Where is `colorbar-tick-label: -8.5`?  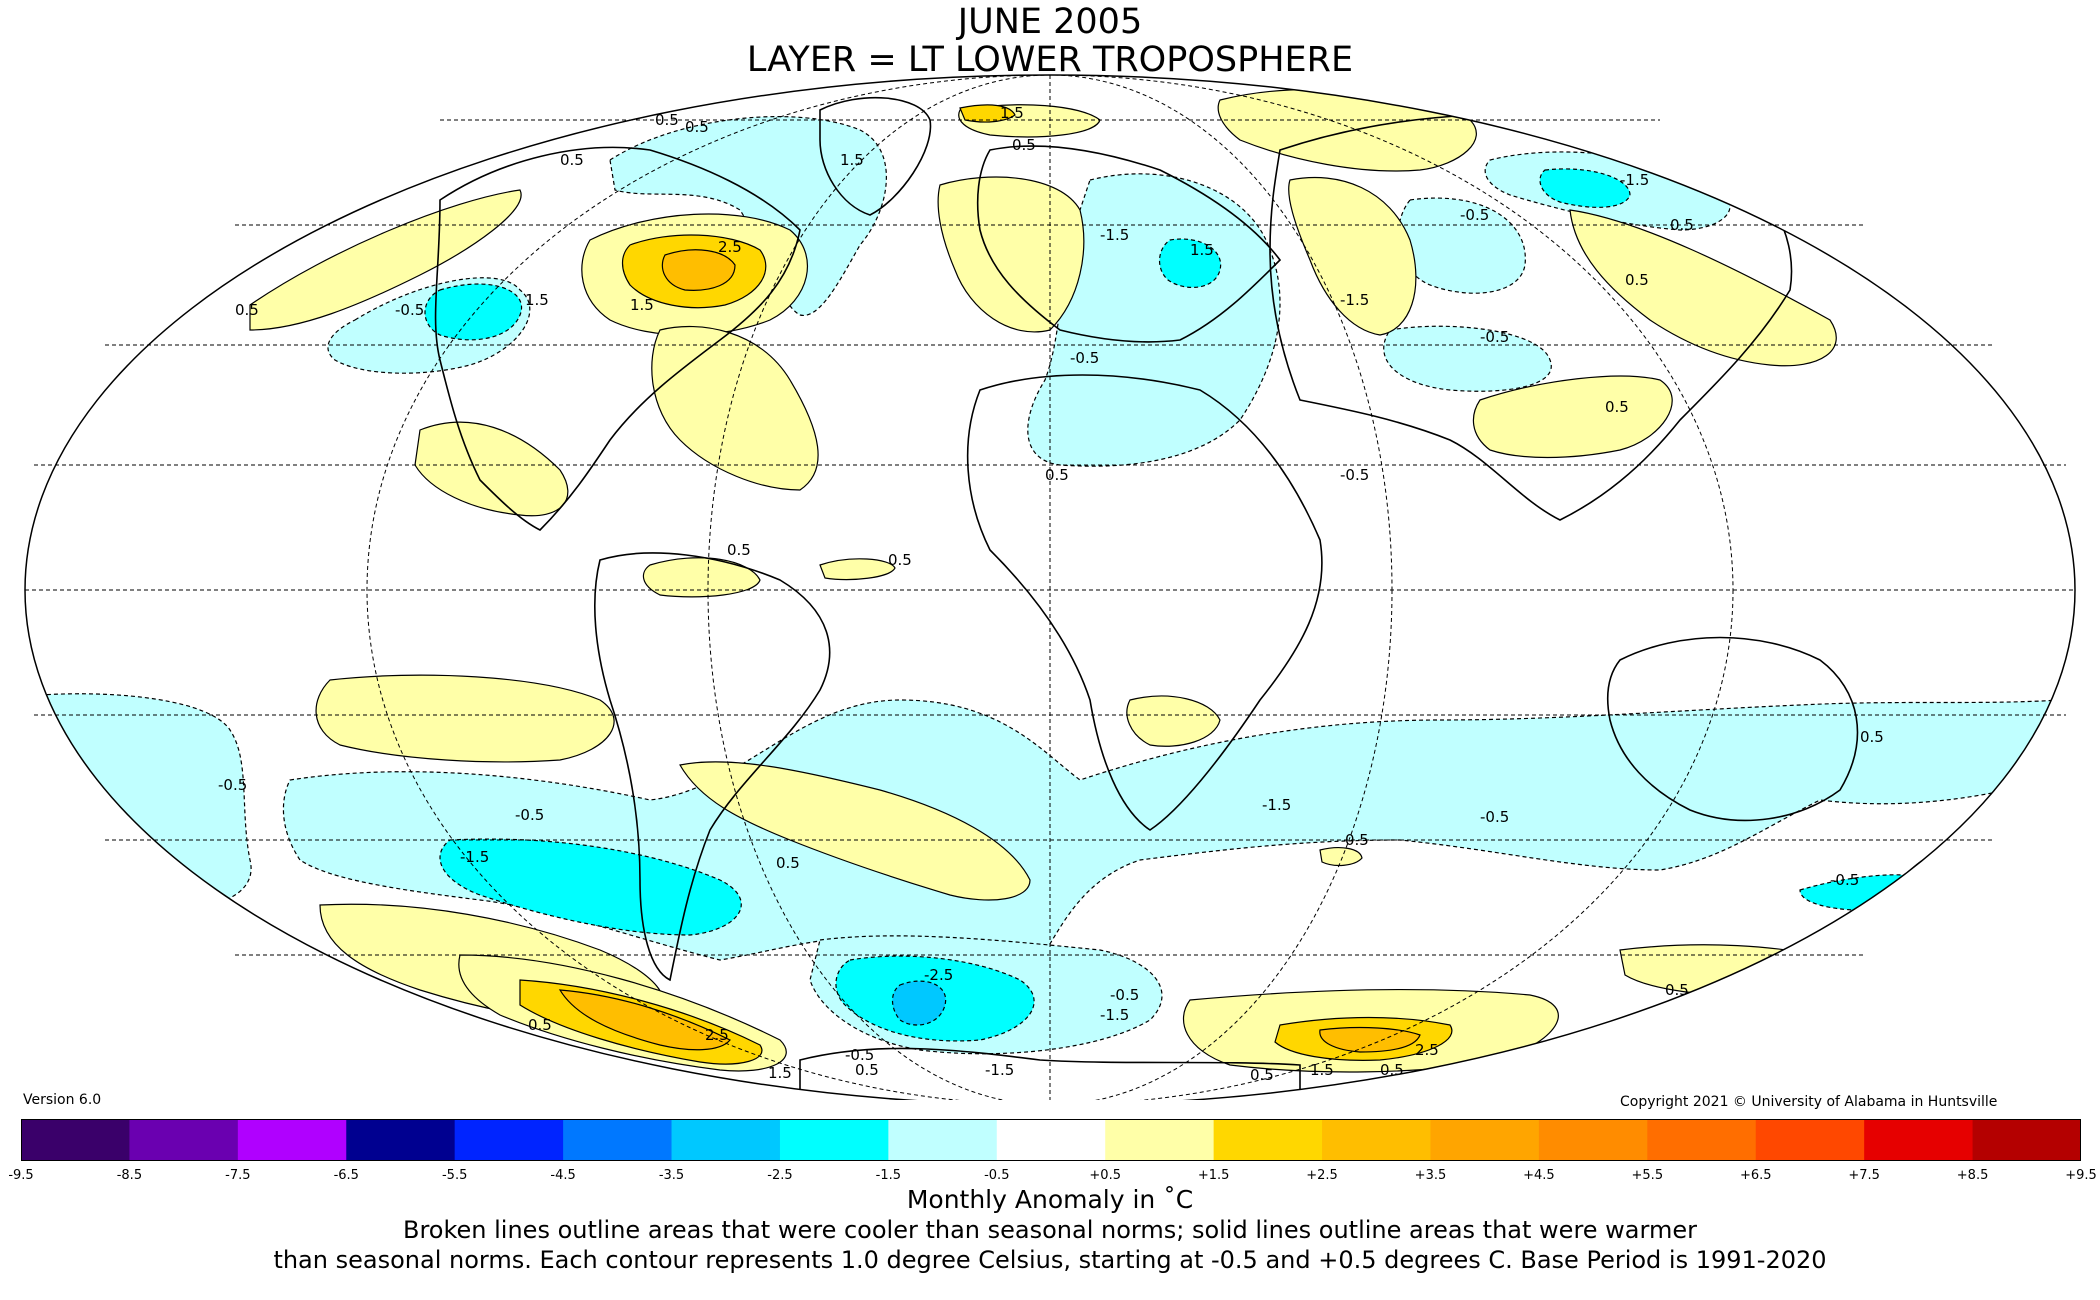 colorbar-tick-label: -8.5 is located at coordinates (129, 1175).